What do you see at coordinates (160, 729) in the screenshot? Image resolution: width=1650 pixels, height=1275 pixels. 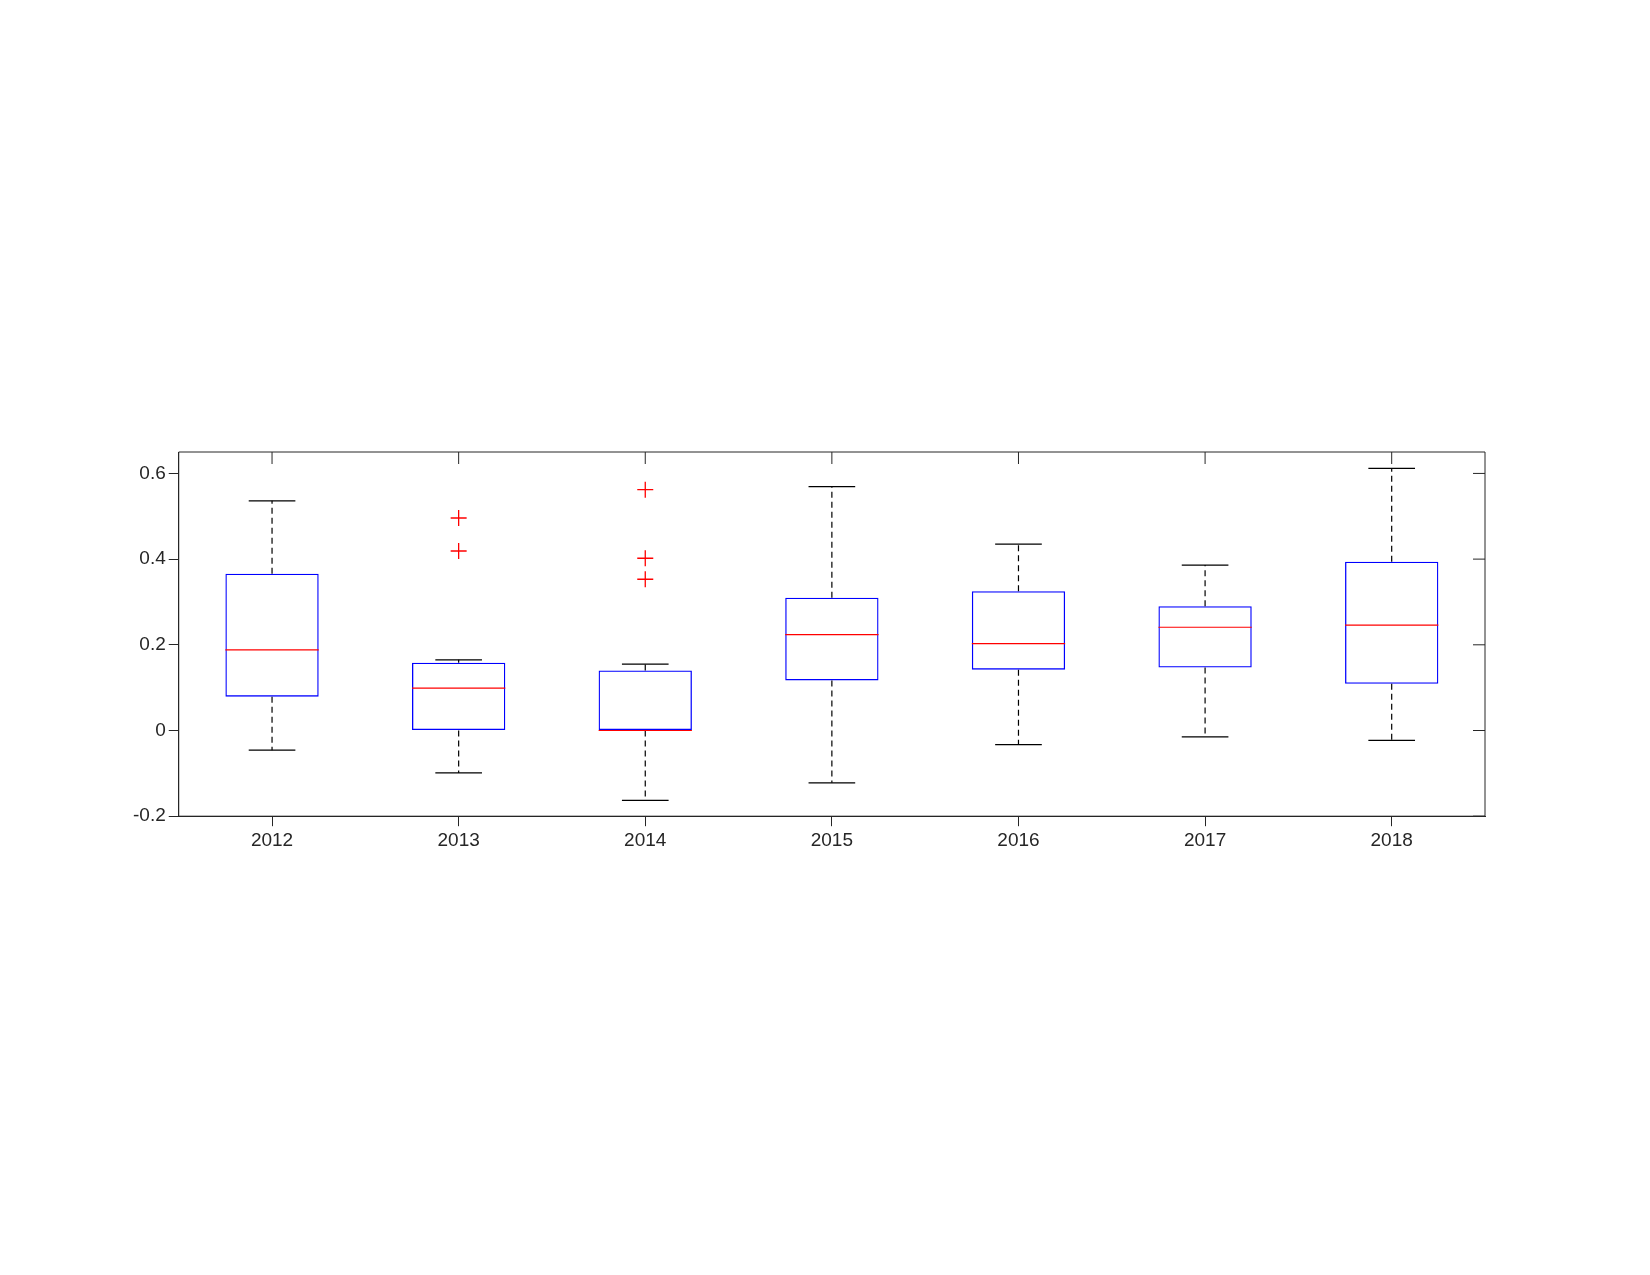 I see `y-tick-label: 0` at bounding box center [160, 729].